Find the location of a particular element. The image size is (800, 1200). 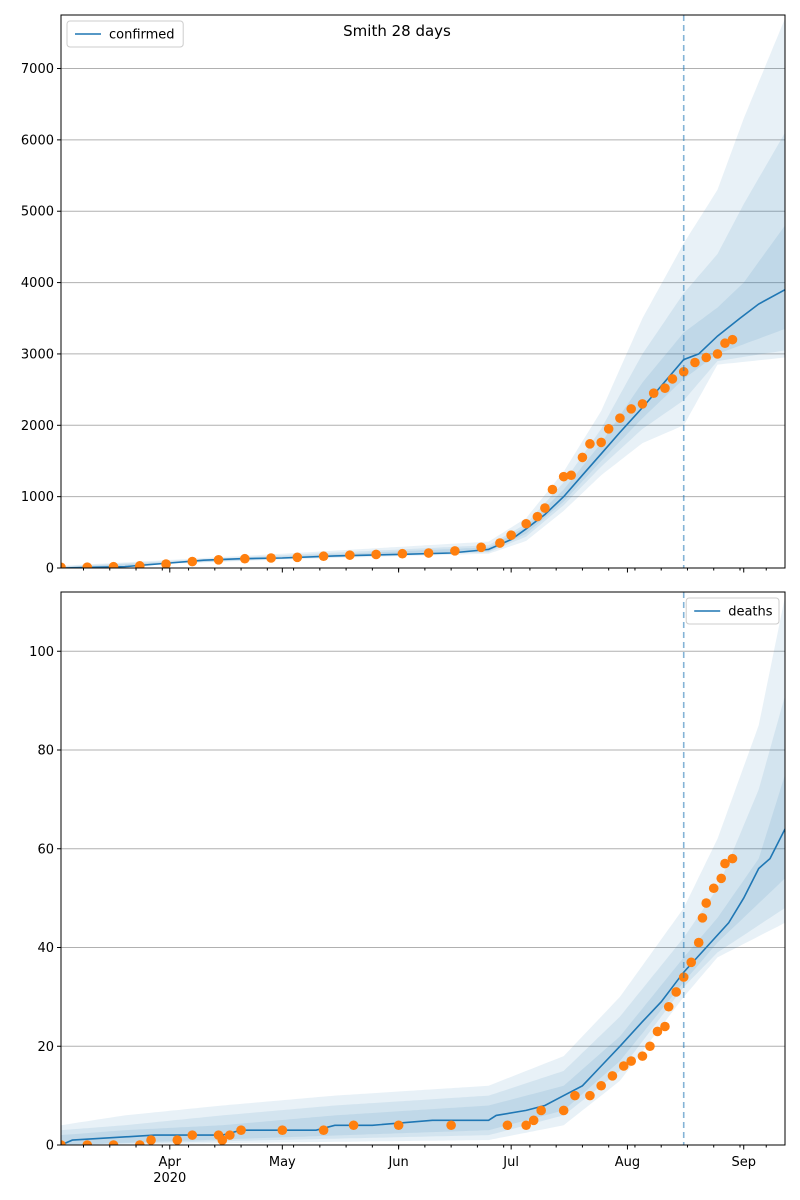

y-tick-label: 7000 is located at coordinates (37, 69).